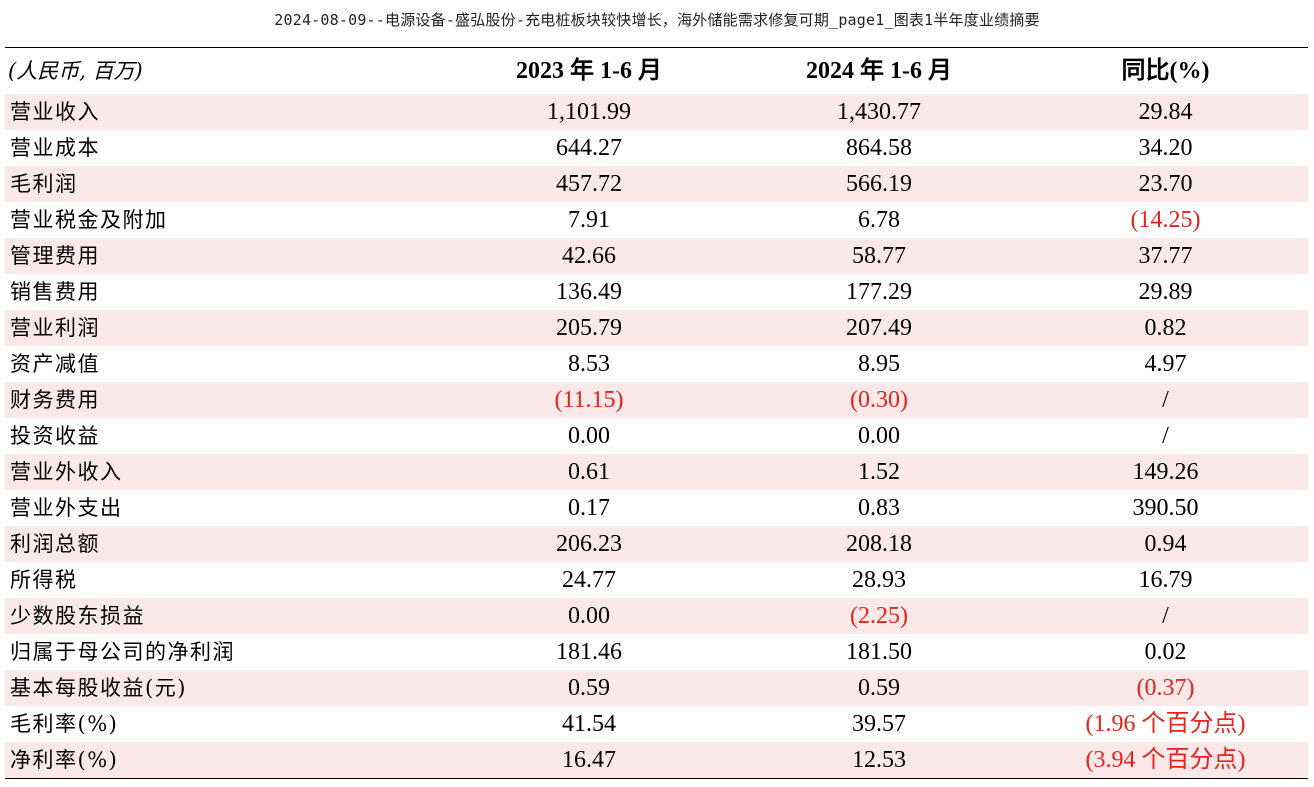 Image resolution: width=1314 pixels, height=787 pixels. What do you see at coordinates (879, 616) in the screenshot?
I see `value-2024-h1: (2.25)` at bounding box center [879, 616].